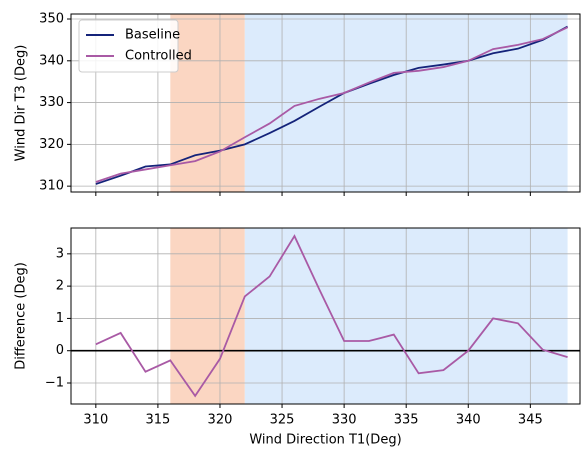 This screenshot has width=582, height=449. I want to click on x-tick-label: 340, so click(468, 420).